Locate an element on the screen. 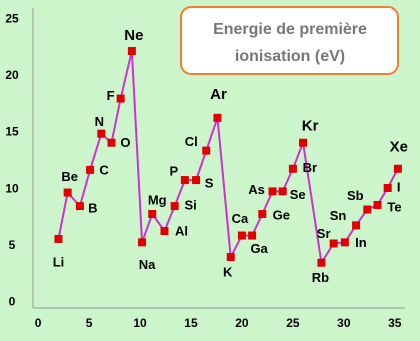 The width and height of the screenshot is (420, 341). title-box is located at coordinates (289, 40).